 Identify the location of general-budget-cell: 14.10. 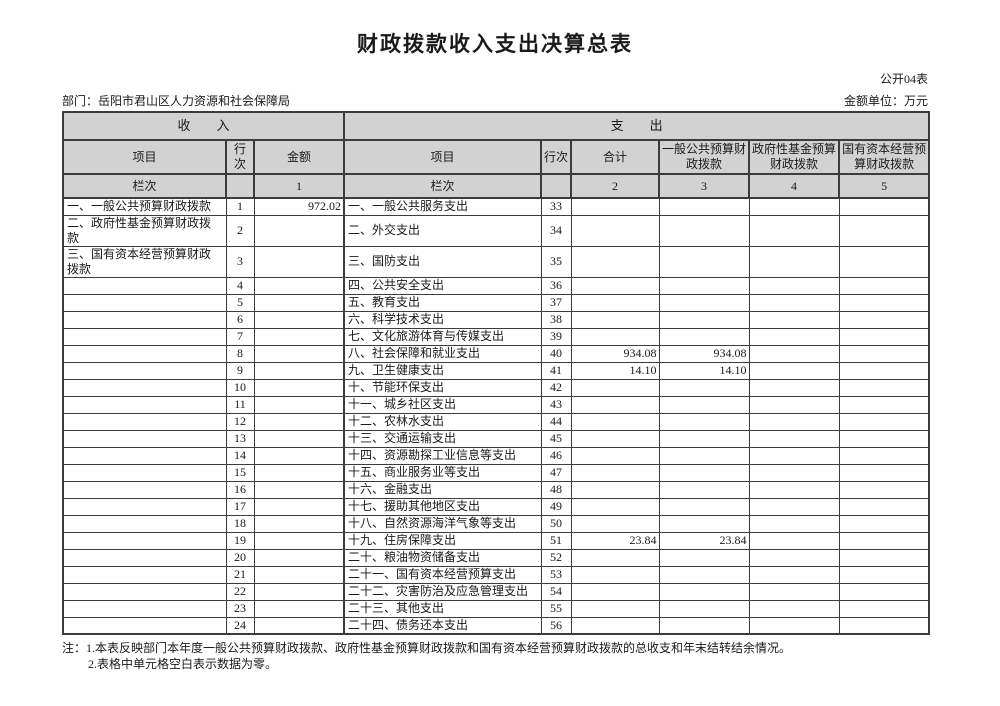
(704, 370).